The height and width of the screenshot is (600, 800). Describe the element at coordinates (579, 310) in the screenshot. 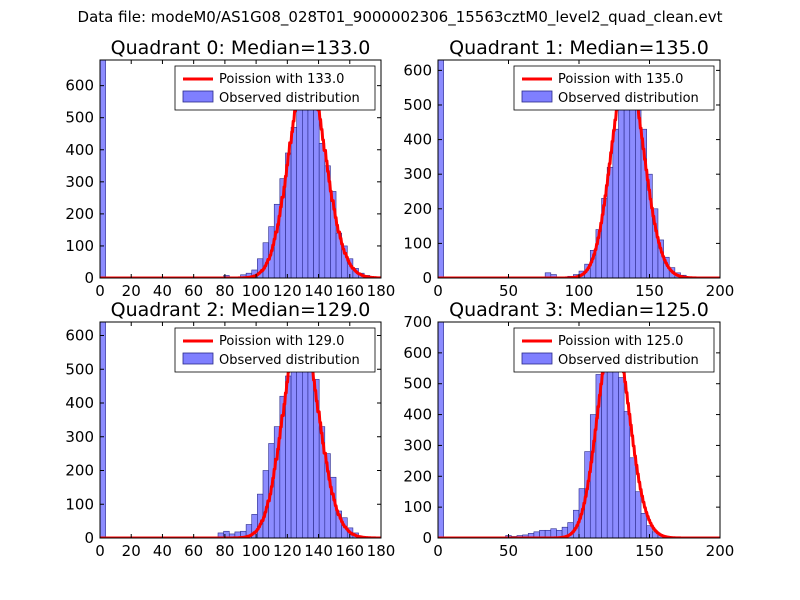

I see `subplot-title: Quadrant 3: Median=125.0` at that location.